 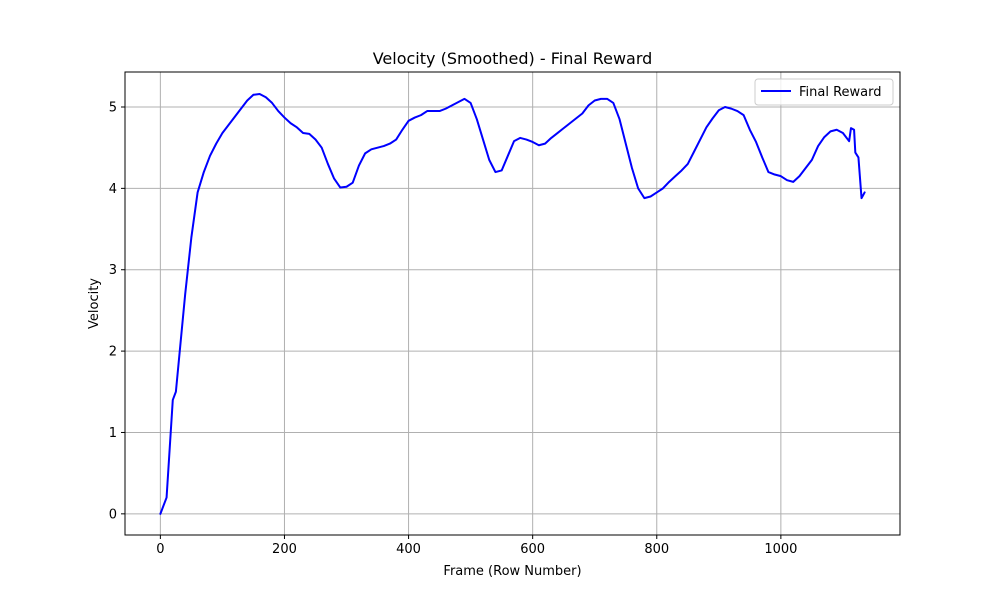 What do you see at coordinates (780, 549) in the screenshot?
I see `x-tick-label: 1000` at bounding box center [780, 549].